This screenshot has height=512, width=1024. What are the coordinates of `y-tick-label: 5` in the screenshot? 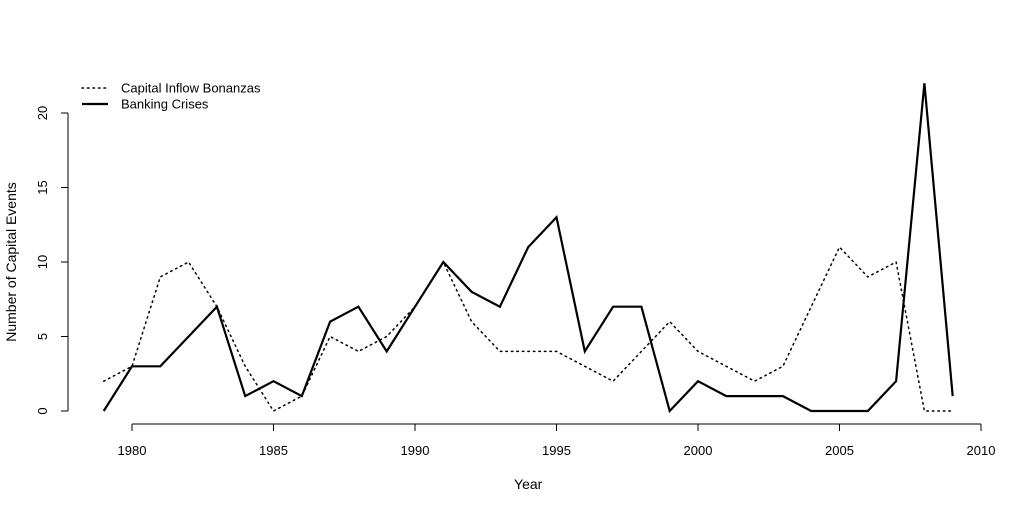 It's located at (42, 336).